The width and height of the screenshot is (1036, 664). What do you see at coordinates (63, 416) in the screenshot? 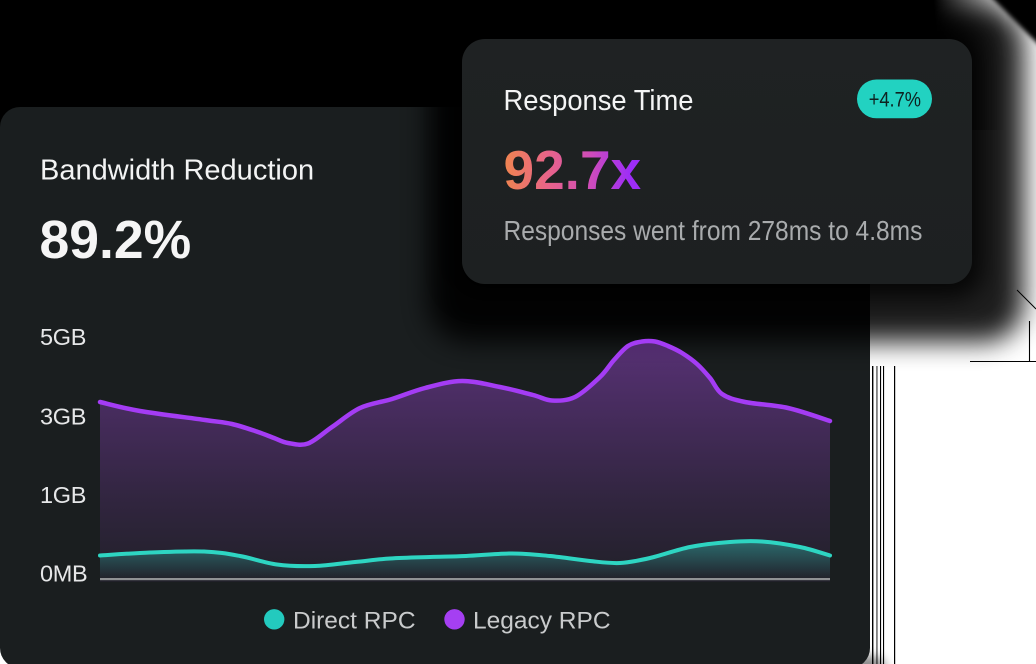
I see `svg-text: 3GB` at bounding box center [63, 416].